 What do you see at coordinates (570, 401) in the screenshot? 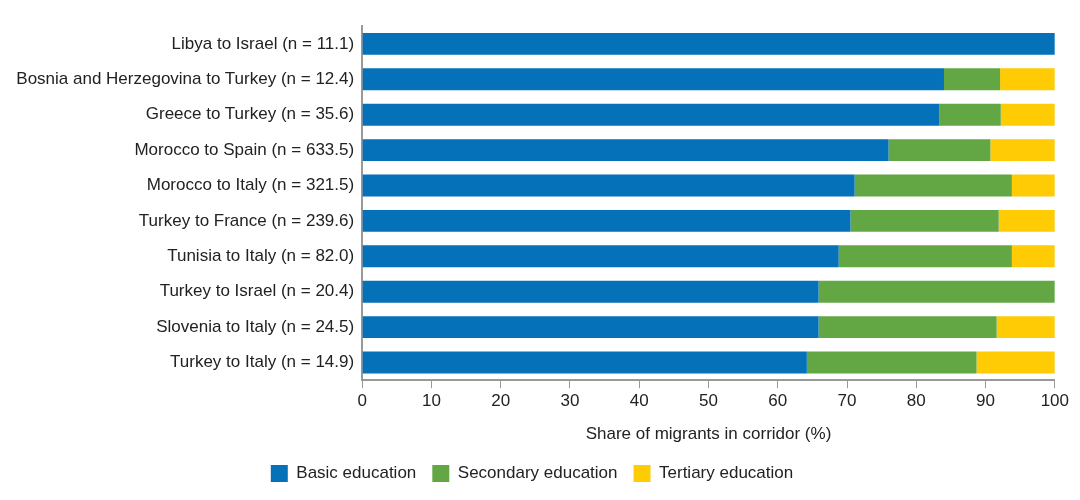
I see `x-tick-label: 30` at bounding box center [570, 401].